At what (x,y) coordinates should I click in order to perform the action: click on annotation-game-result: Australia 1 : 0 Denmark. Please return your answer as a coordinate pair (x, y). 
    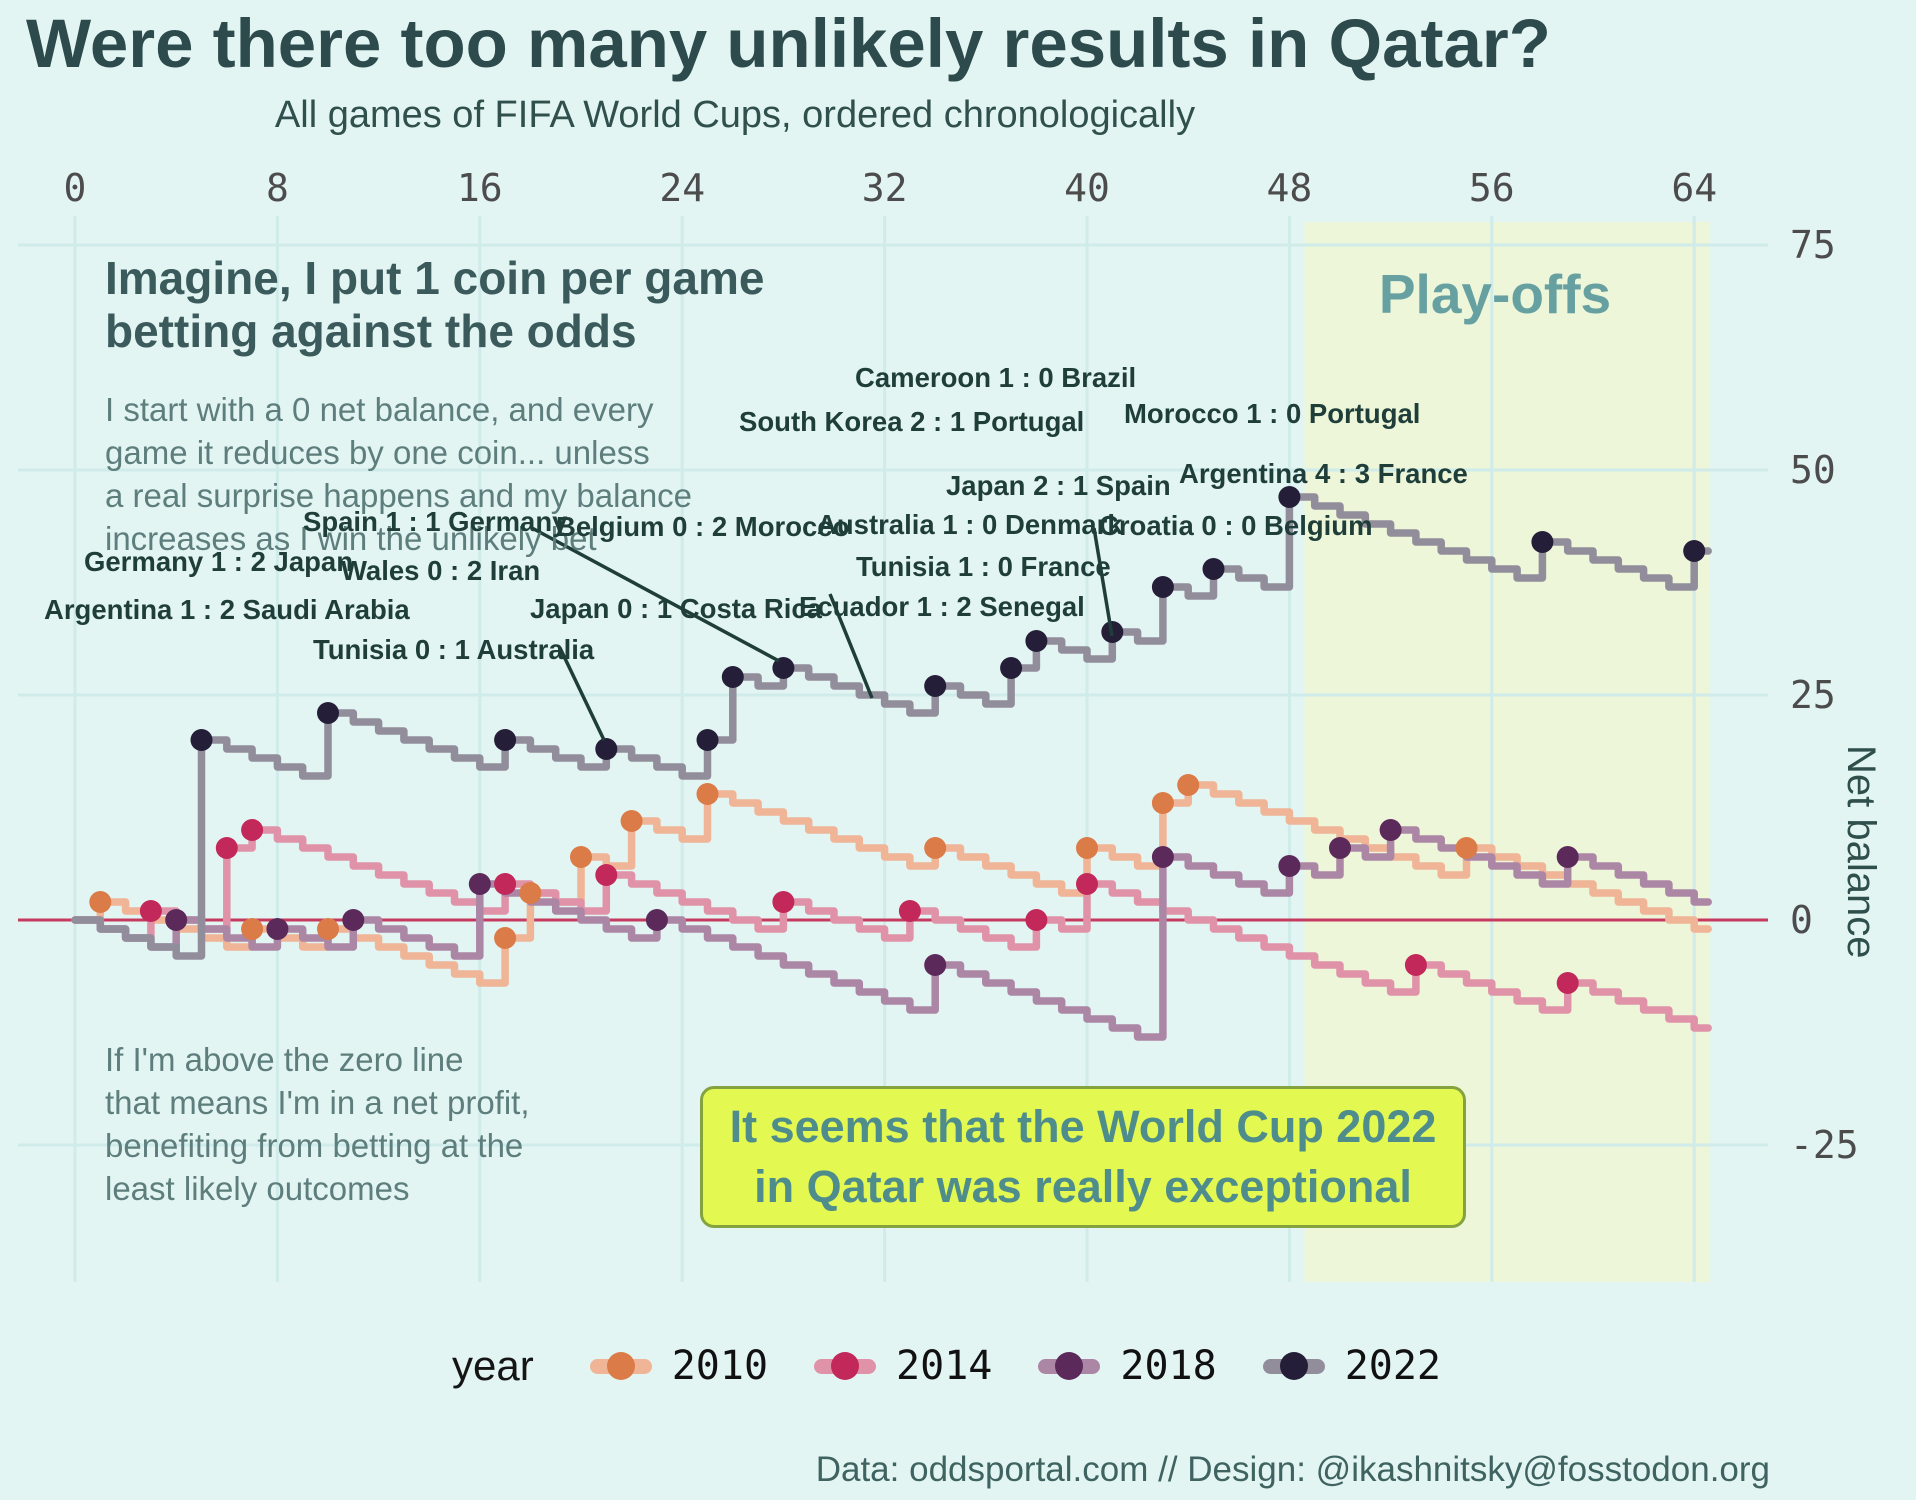
    Looking at the image, I should click on (970, 524).